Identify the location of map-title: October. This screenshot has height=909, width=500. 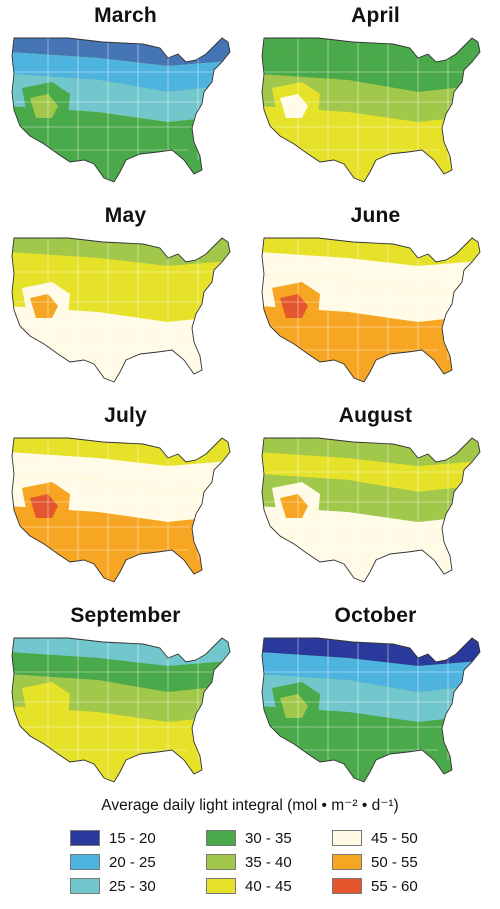
(375, 615).